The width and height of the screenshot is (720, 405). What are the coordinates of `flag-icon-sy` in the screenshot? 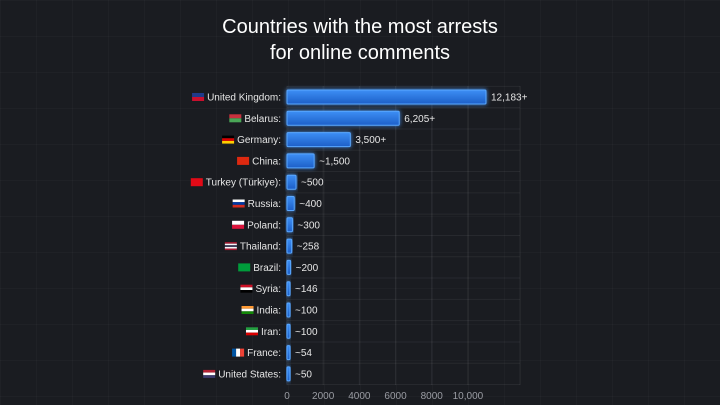 It's located at (246, 288).